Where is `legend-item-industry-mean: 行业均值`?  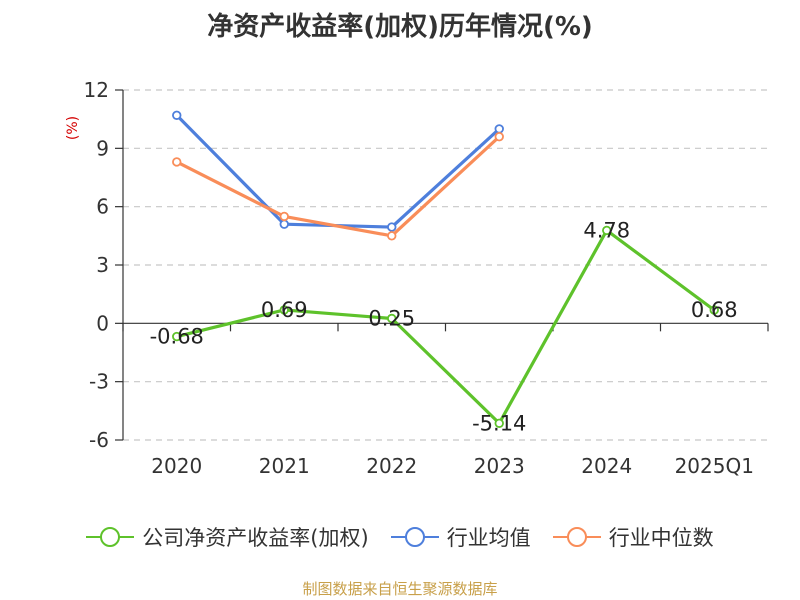 legend-item-industry-mean: 行业均值 is located at coordinates (460, 537).